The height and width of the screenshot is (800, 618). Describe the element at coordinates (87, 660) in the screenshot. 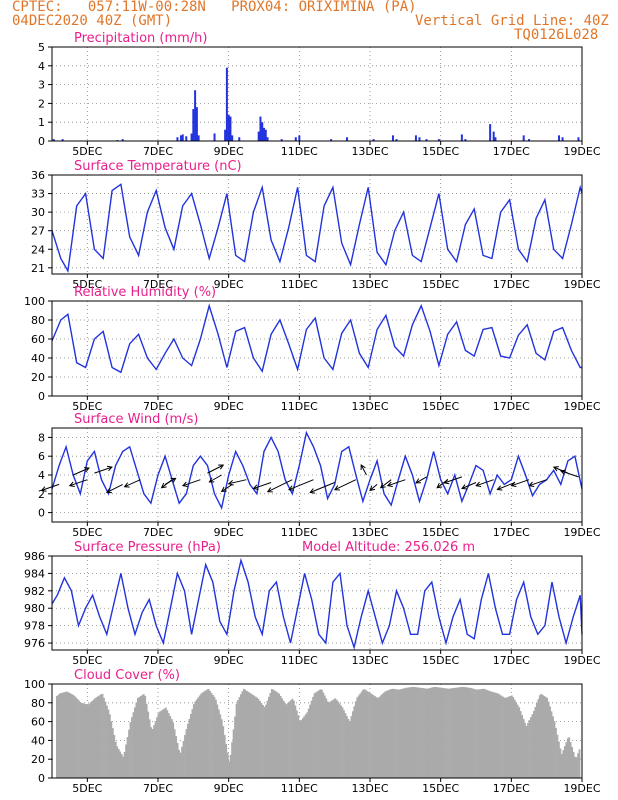

I see `x-tick-label: 5DEC` at that location.